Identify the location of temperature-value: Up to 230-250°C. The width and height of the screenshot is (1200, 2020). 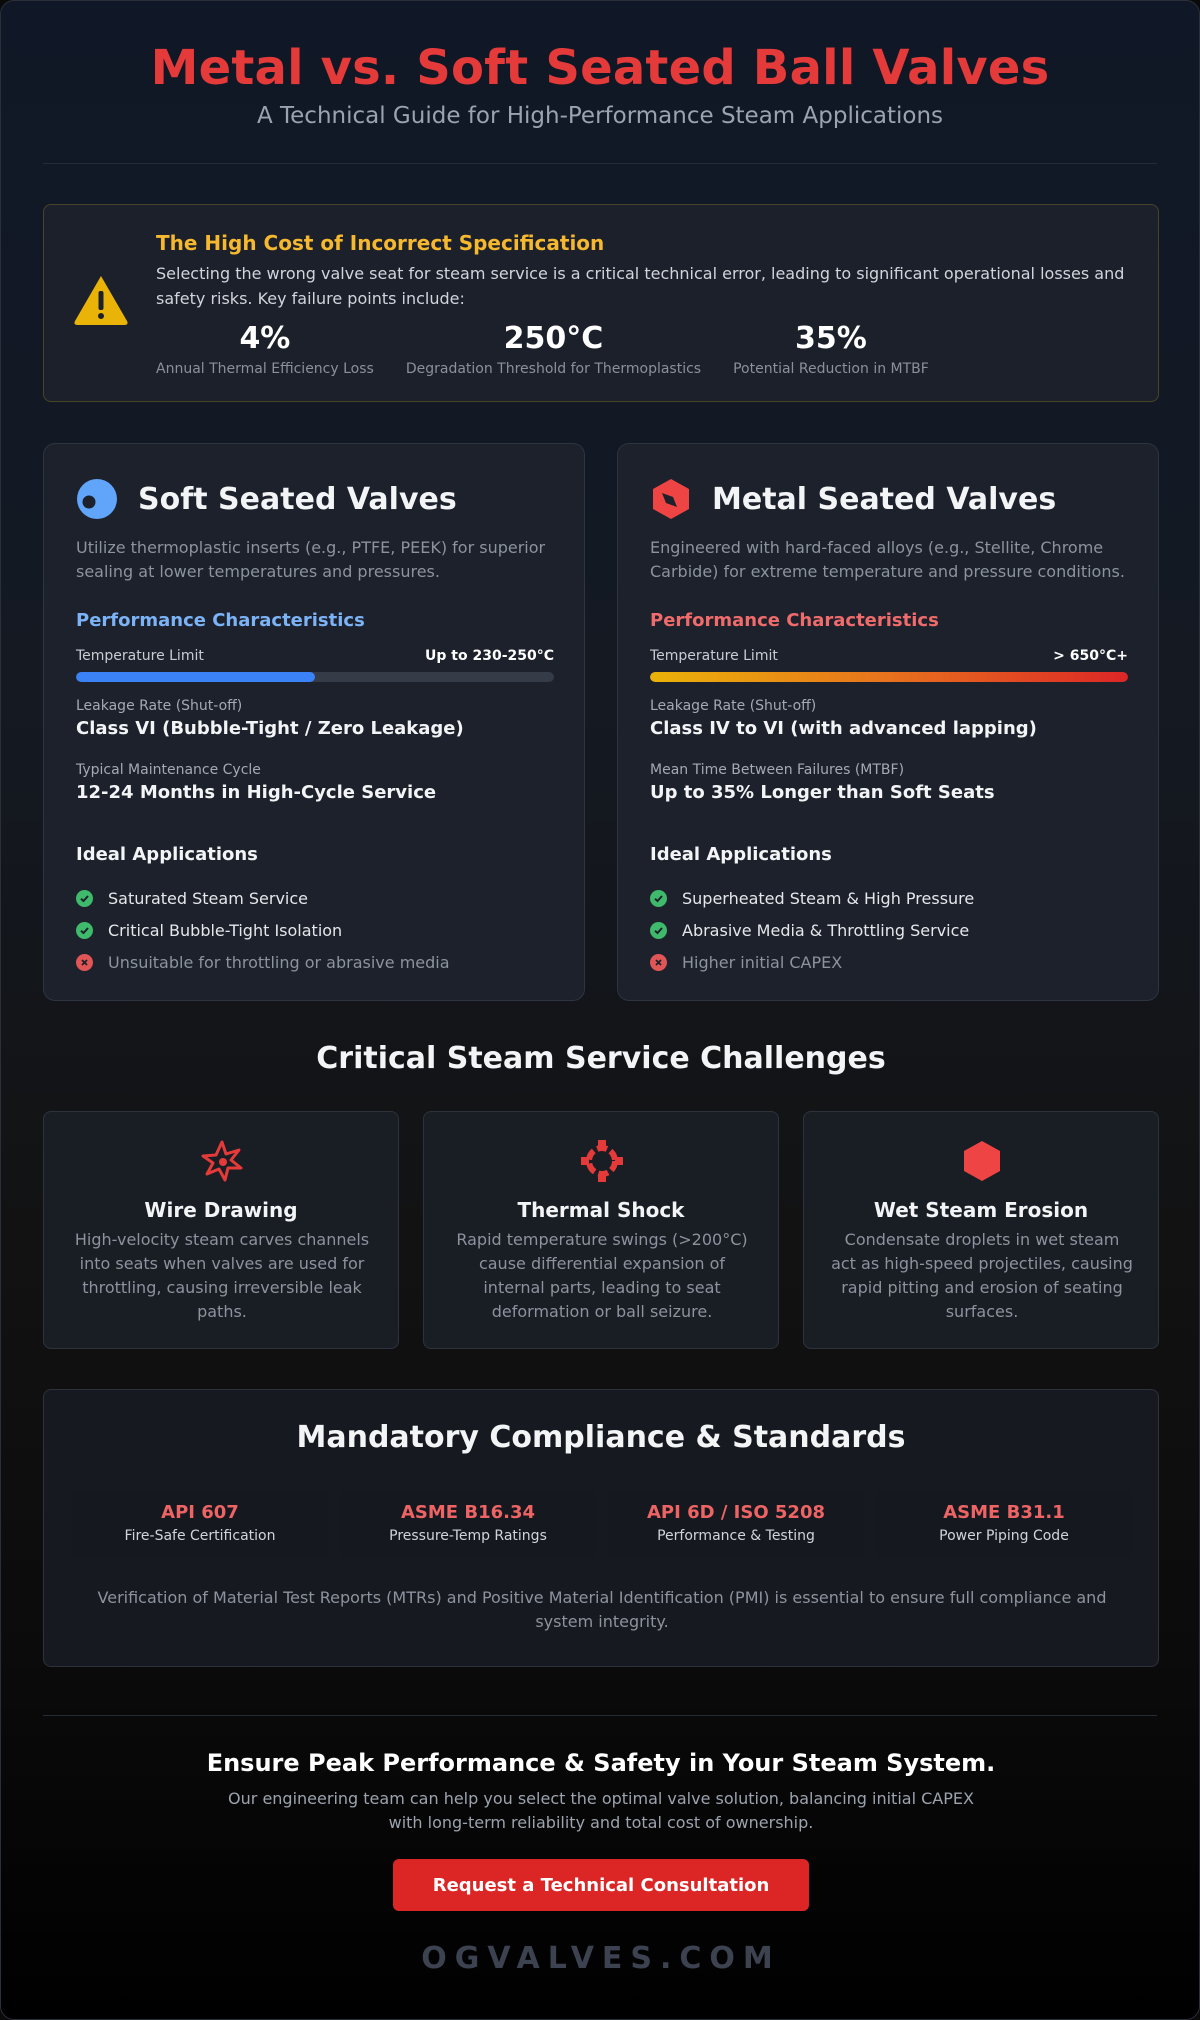
(489, 656).